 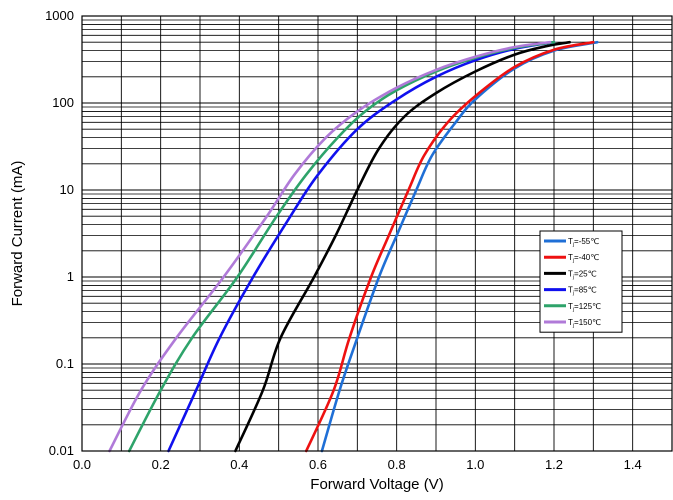 I want to click on x-tick-label: 0.6, so click(x=318, y=464).